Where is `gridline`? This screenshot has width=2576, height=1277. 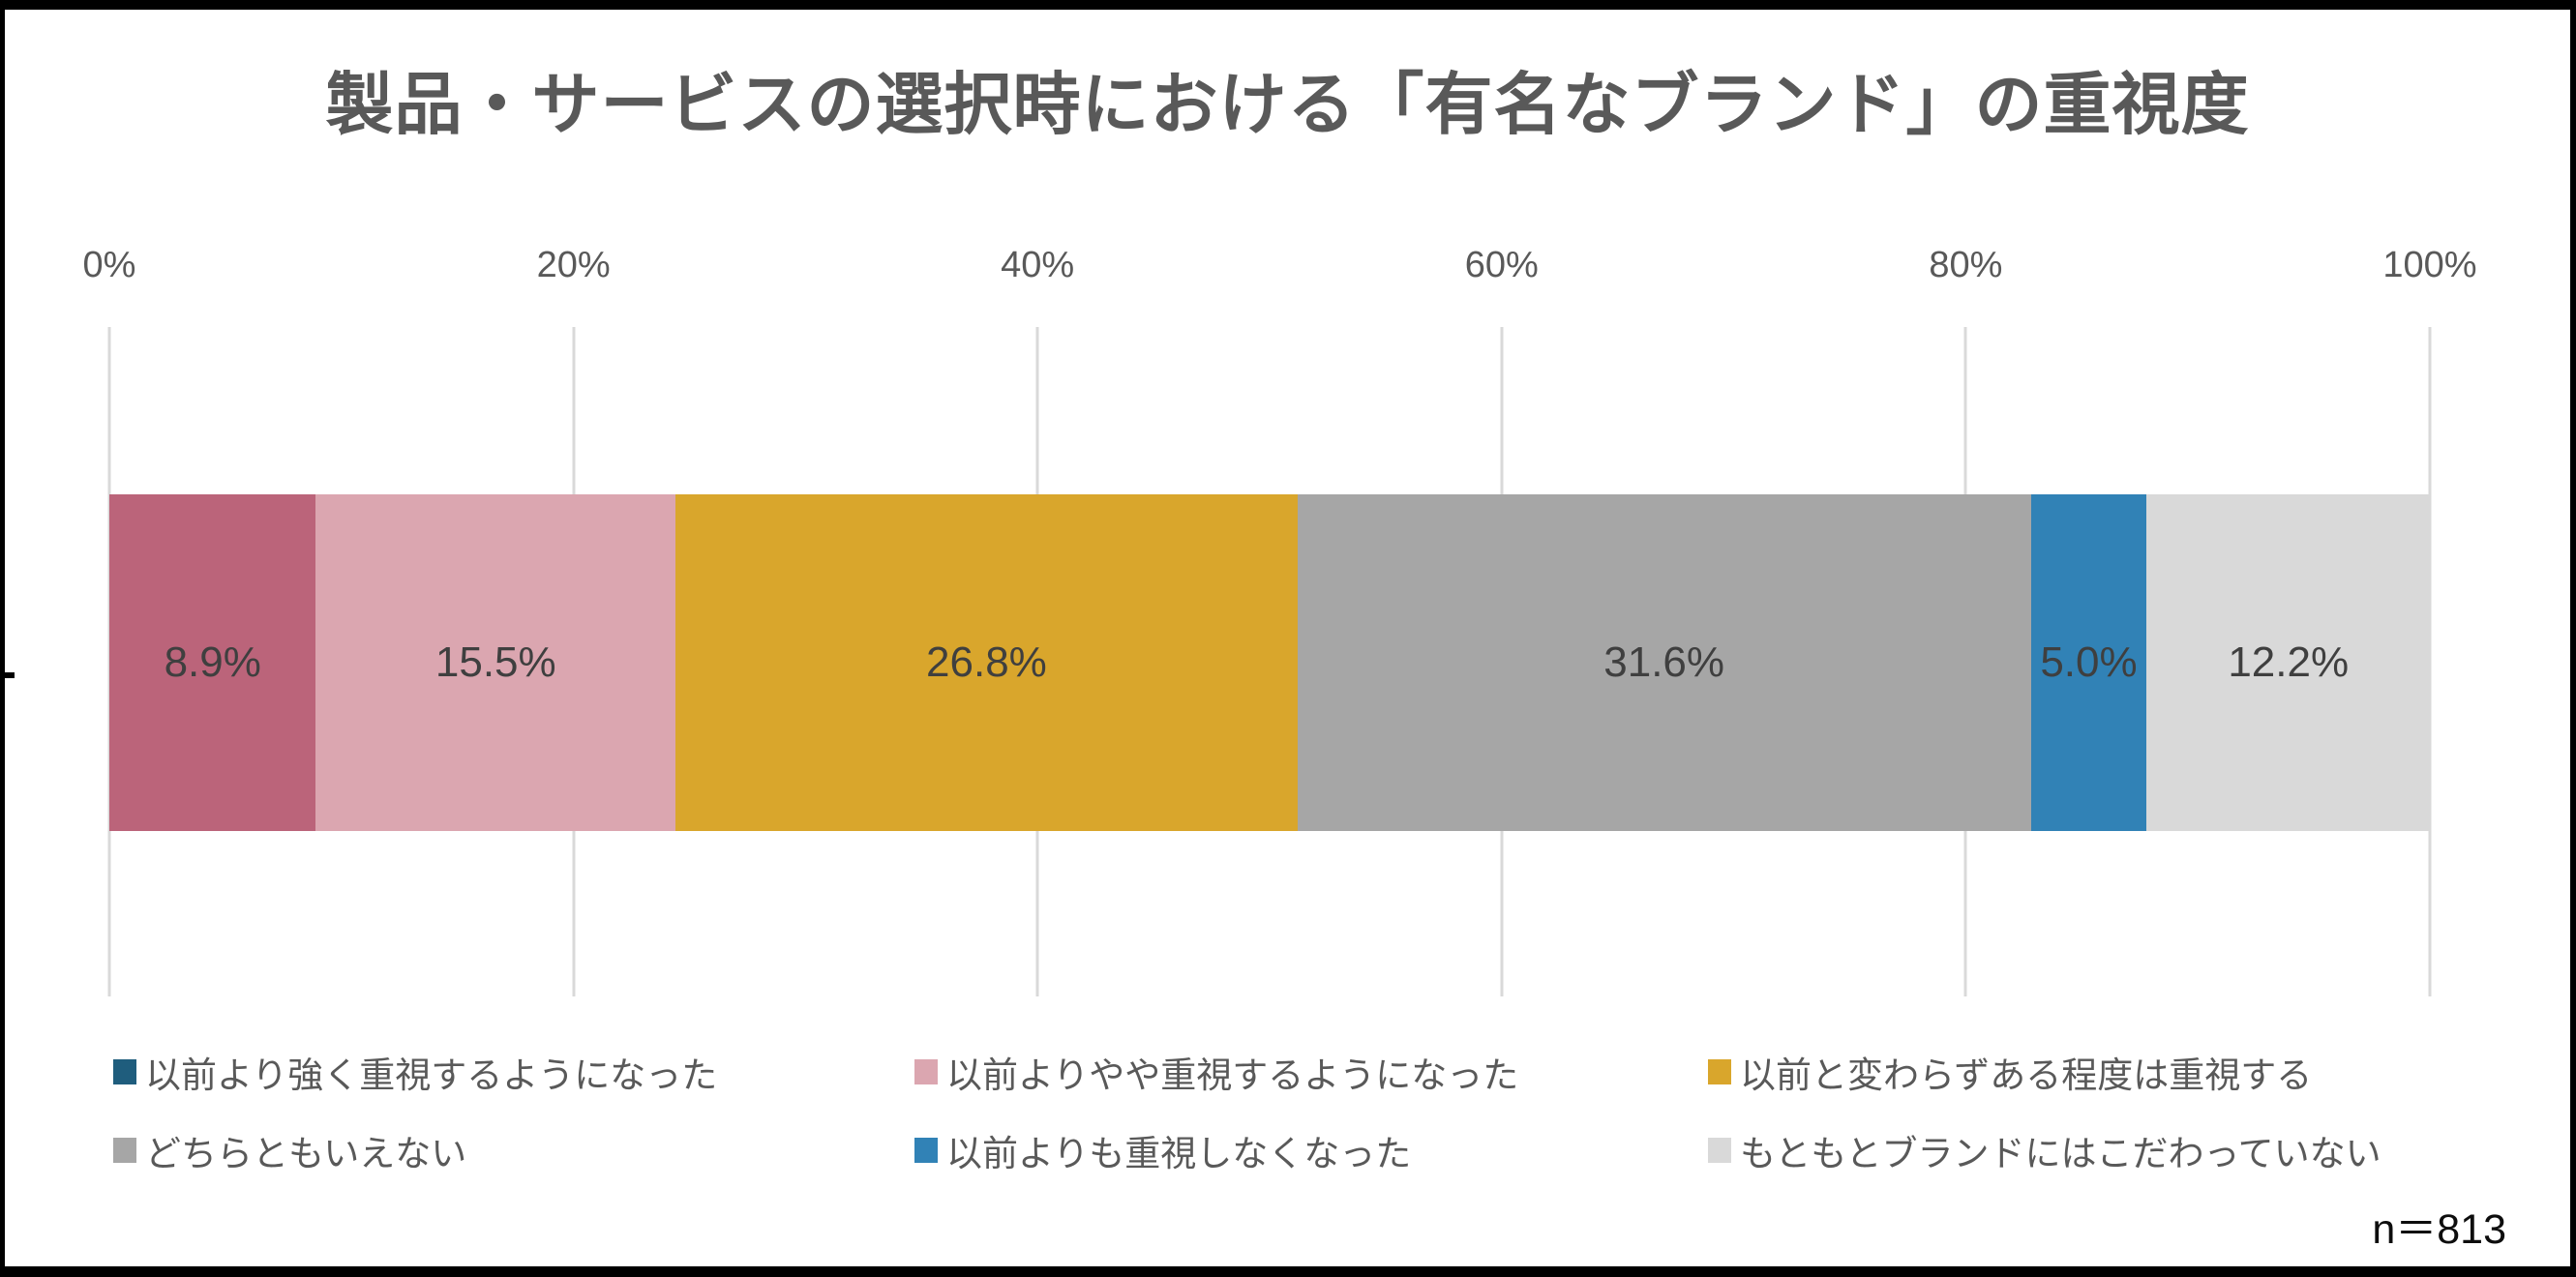 gridline is located at coordinates (2430, 661).